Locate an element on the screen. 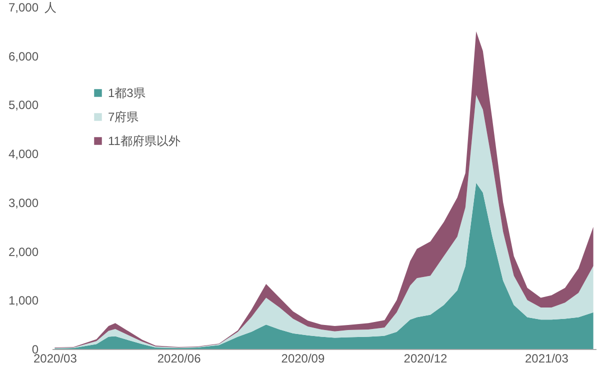 The image size is (600, 373). y-tick-label: 3,000 is located at coordinates (23, 203).